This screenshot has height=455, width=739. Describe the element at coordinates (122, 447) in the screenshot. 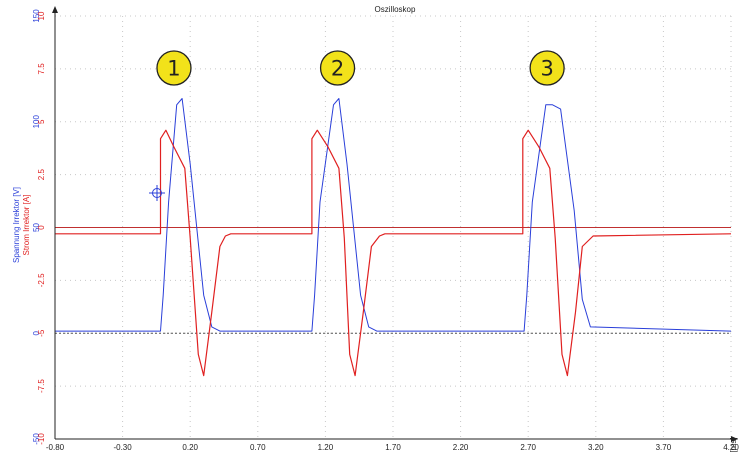

I see `x-tick-label: -0.30` at that location.